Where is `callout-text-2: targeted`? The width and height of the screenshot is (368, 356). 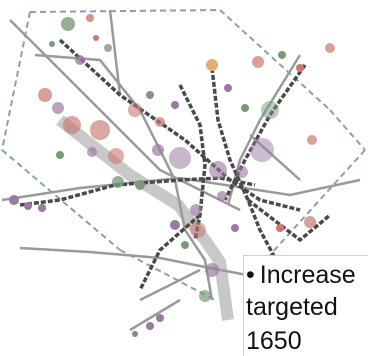 callout-text-2: targeted is located at coordinates (292, 307).